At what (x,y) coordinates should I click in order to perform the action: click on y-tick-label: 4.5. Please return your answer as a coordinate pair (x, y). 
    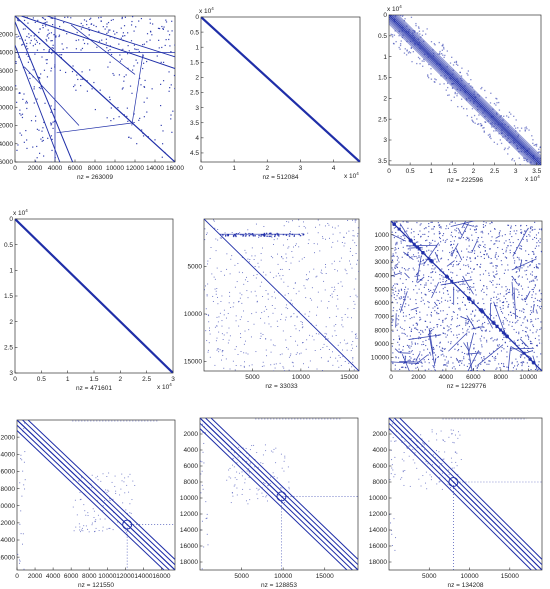
    Looking at the image, I should click on (194, 153).